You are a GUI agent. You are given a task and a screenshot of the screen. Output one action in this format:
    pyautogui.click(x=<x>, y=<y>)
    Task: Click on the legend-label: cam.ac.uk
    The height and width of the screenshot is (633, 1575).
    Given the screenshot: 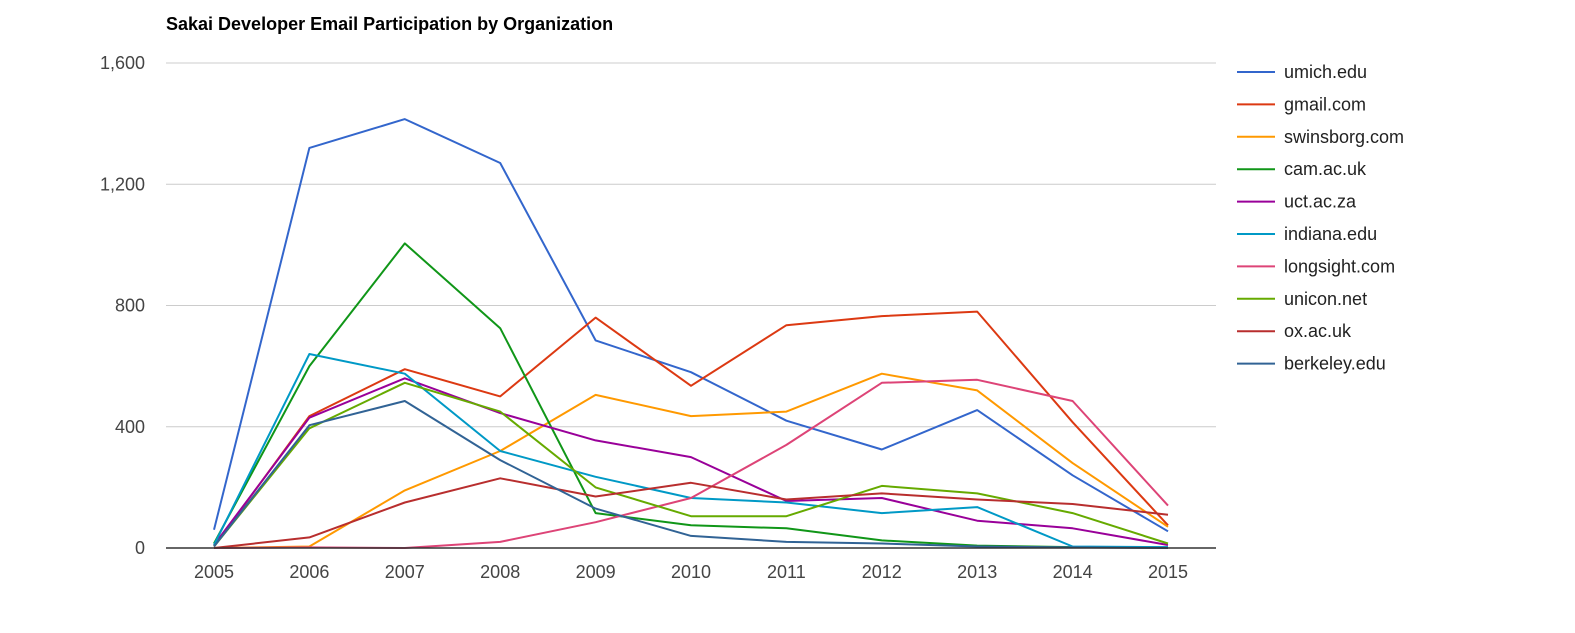 What is the action you would take?
    pyautogui.click(x=1325, y=169)
    